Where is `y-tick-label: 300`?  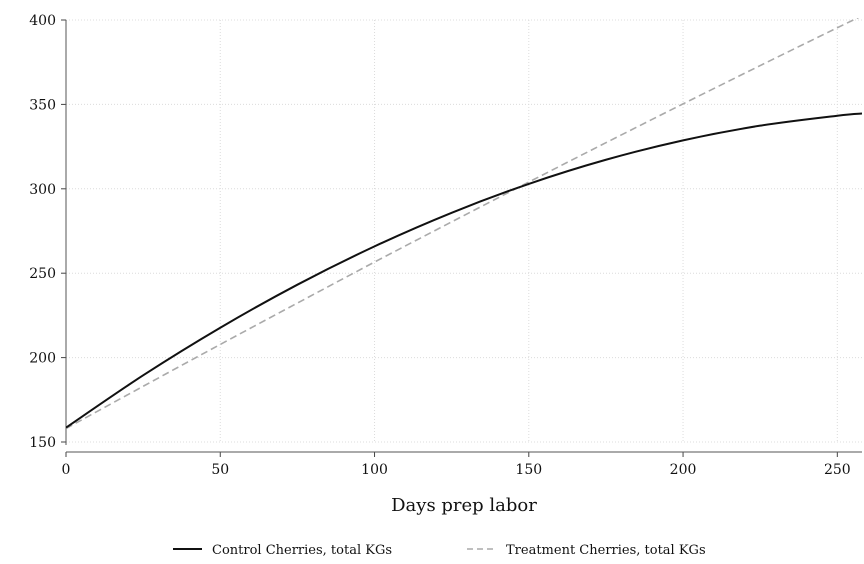 y-tick-label: 300 is located at coordinates (42, 190).